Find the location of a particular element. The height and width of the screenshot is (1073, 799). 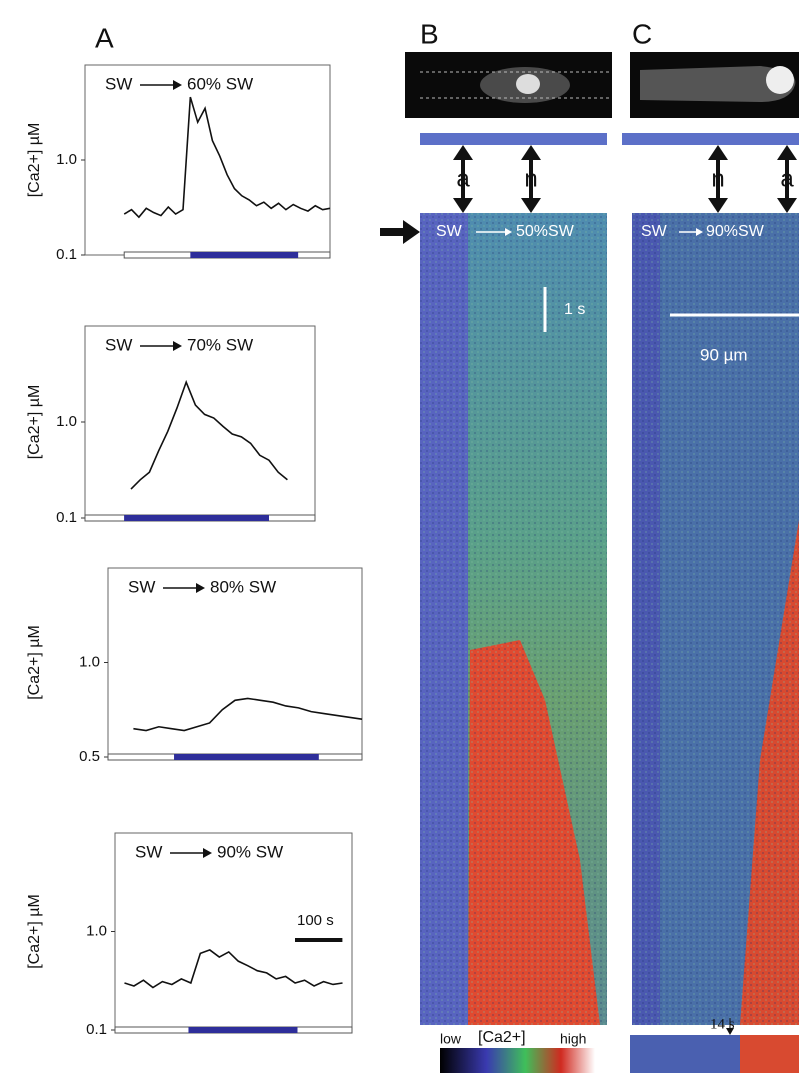

colorbar-label: low is located at coordinates (451, 1039).